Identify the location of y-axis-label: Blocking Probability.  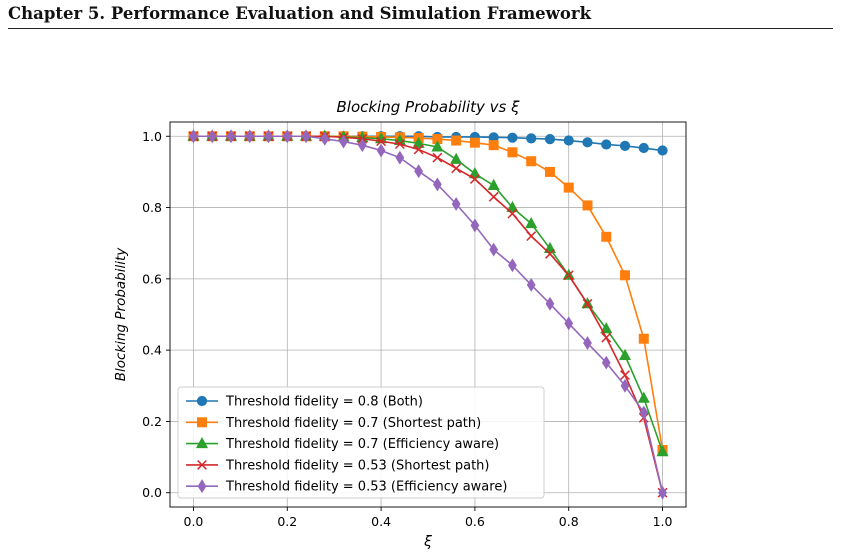
(121, 314).